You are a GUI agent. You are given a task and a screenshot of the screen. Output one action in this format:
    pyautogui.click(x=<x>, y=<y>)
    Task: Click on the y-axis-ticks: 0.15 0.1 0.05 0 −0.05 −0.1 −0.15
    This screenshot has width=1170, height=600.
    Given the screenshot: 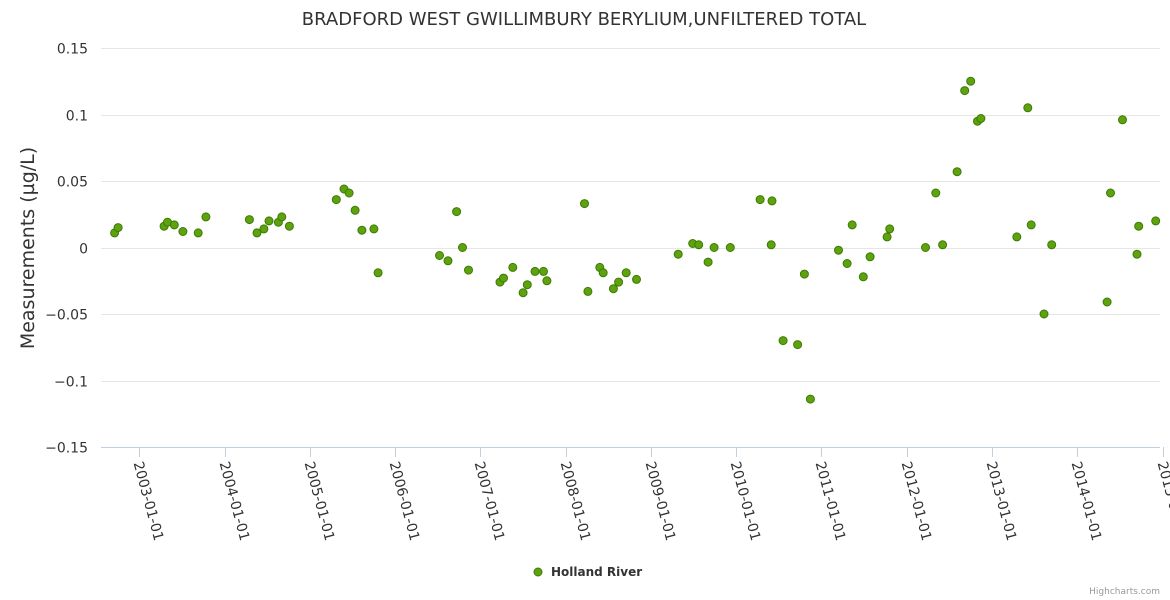 What is the action you would take?
    pyautogui.click(x=66, y=249)
    